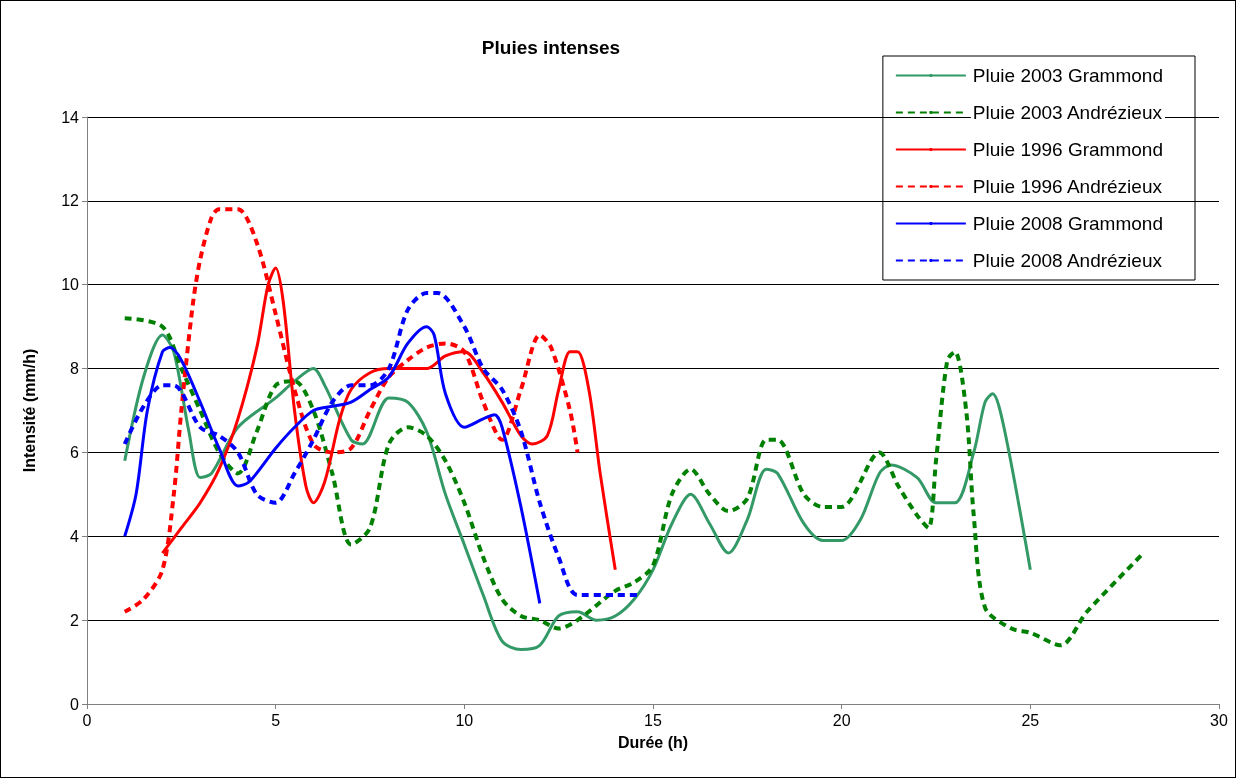 This screenshot has width=1236, height=778. What do you see at coordinates (841, 720) in the screenshot?
I see `x-tick-label: 20` at bounding box center [841, 720].